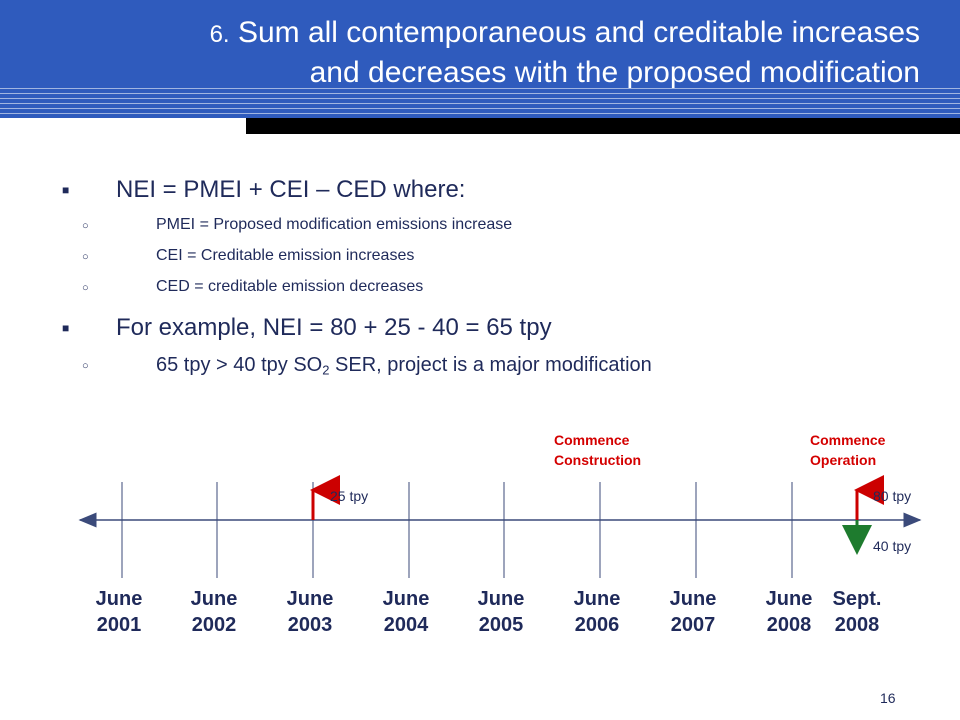  Describe the element at coordinates (119, 625) in the screenshot. I see `date-year: 2001` at that location.